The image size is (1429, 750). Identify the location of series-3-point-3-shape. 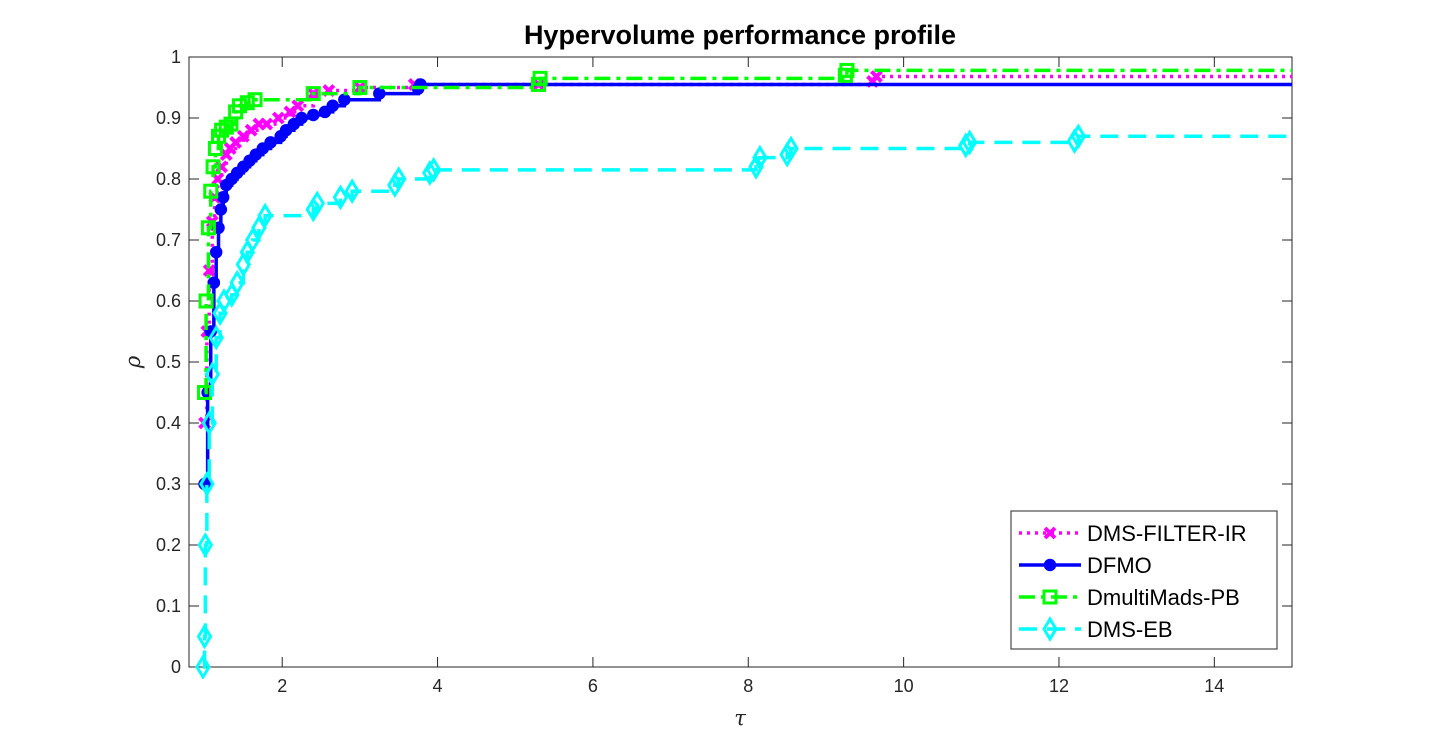
(207, 484).